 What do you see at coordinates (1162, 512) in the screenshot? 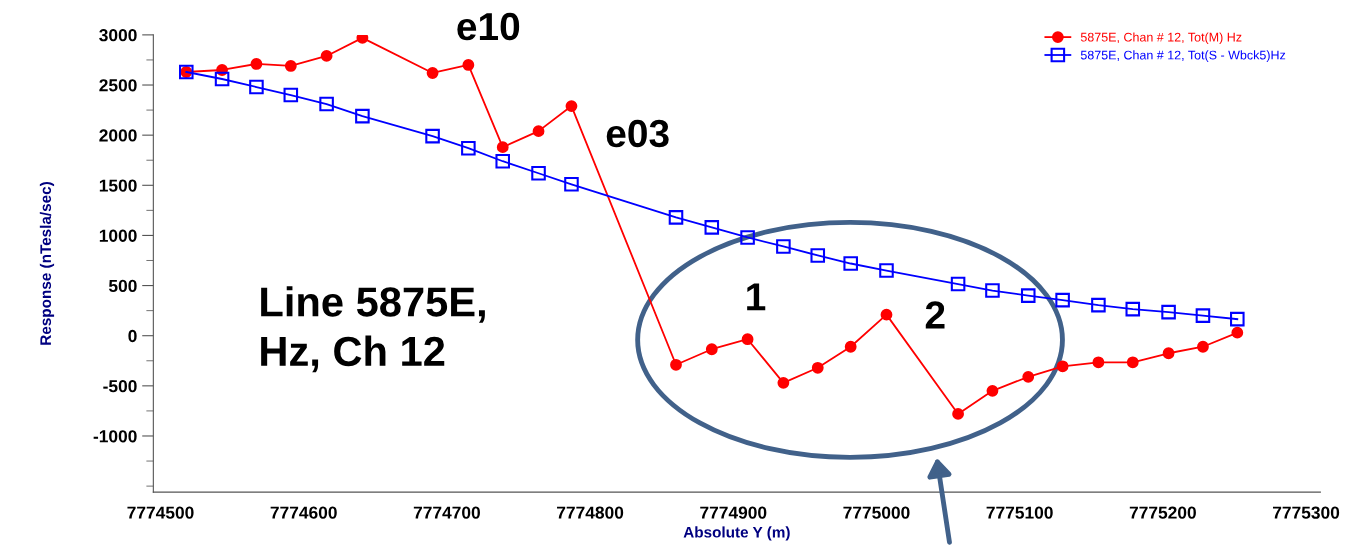
I see `x-tick-label: 7775200` at bounding box center [1162, 512].